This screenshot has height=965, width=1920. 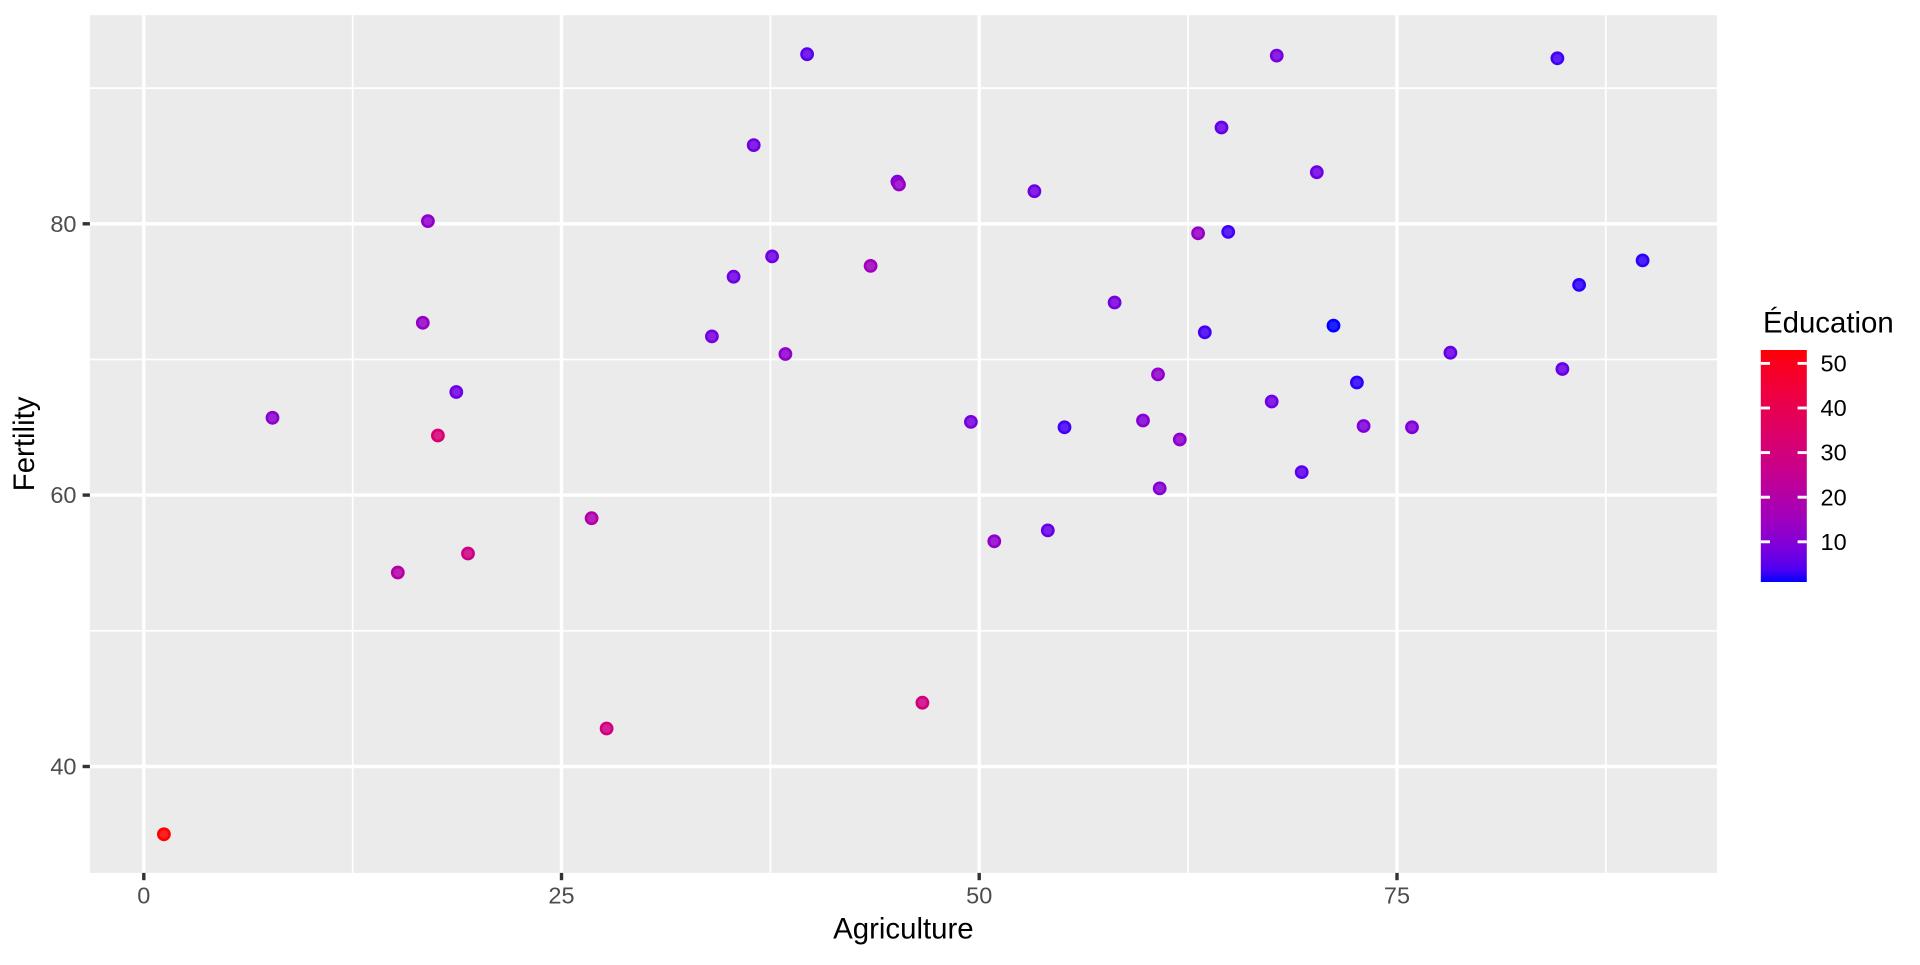 What do you see at coordinates (561, 895) in the screenshot?
I see `svg-text: 25` at bounding box center [561, 895].